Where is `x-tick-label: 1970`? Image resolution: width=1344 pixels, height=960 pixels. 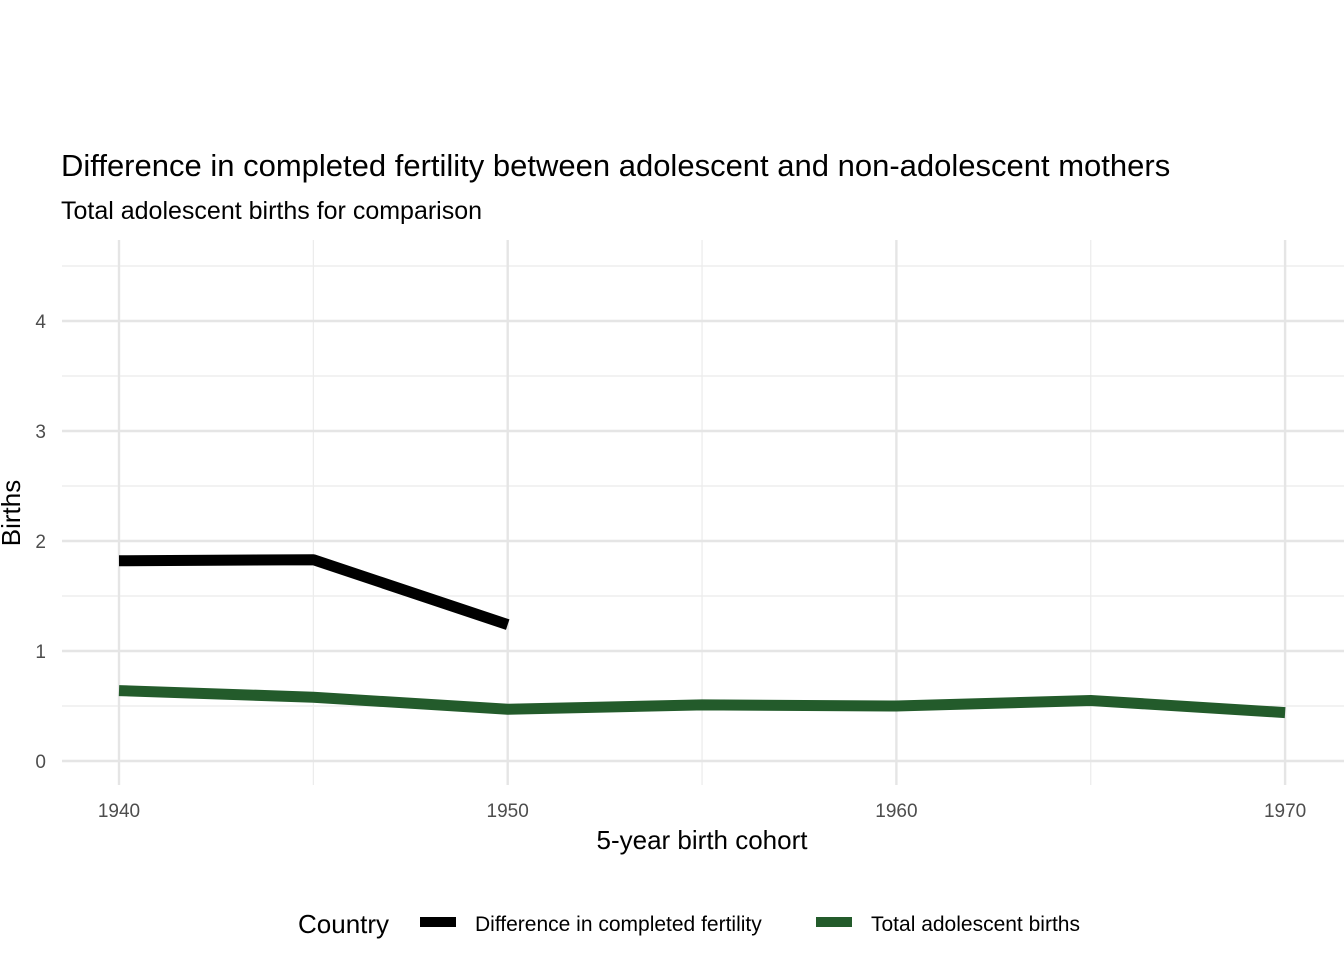 x-tick-label: 1970 is located at coordinates (1285, 811).